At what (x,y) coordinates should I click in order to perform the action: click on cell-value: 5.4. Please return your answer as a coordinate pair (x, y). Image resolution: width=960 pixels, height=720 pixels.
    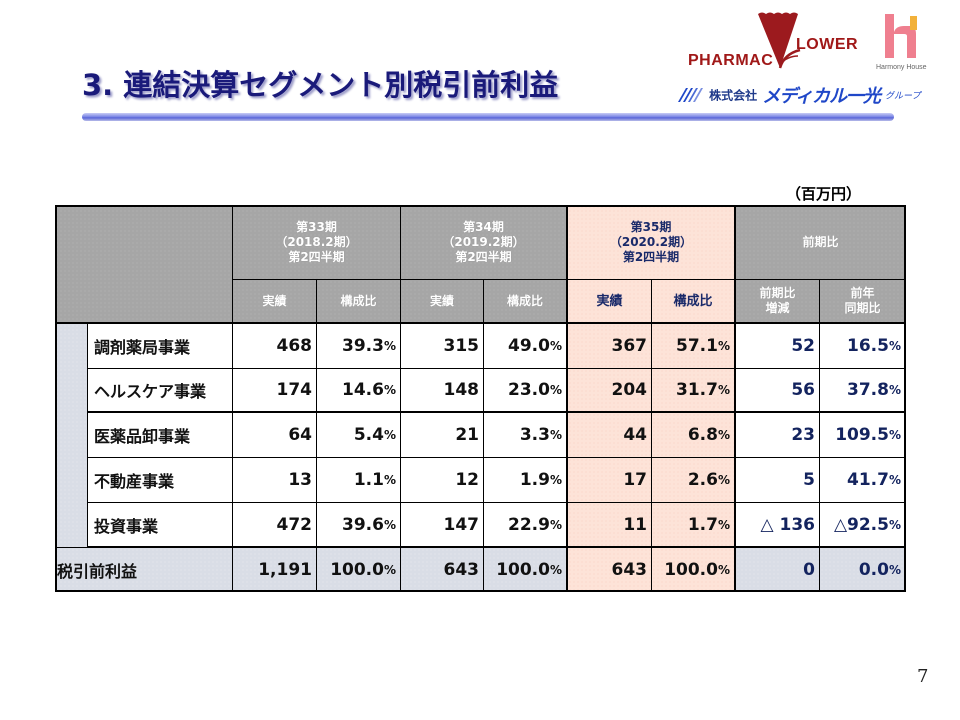
    Looking at the image, I should click on (368, 435).